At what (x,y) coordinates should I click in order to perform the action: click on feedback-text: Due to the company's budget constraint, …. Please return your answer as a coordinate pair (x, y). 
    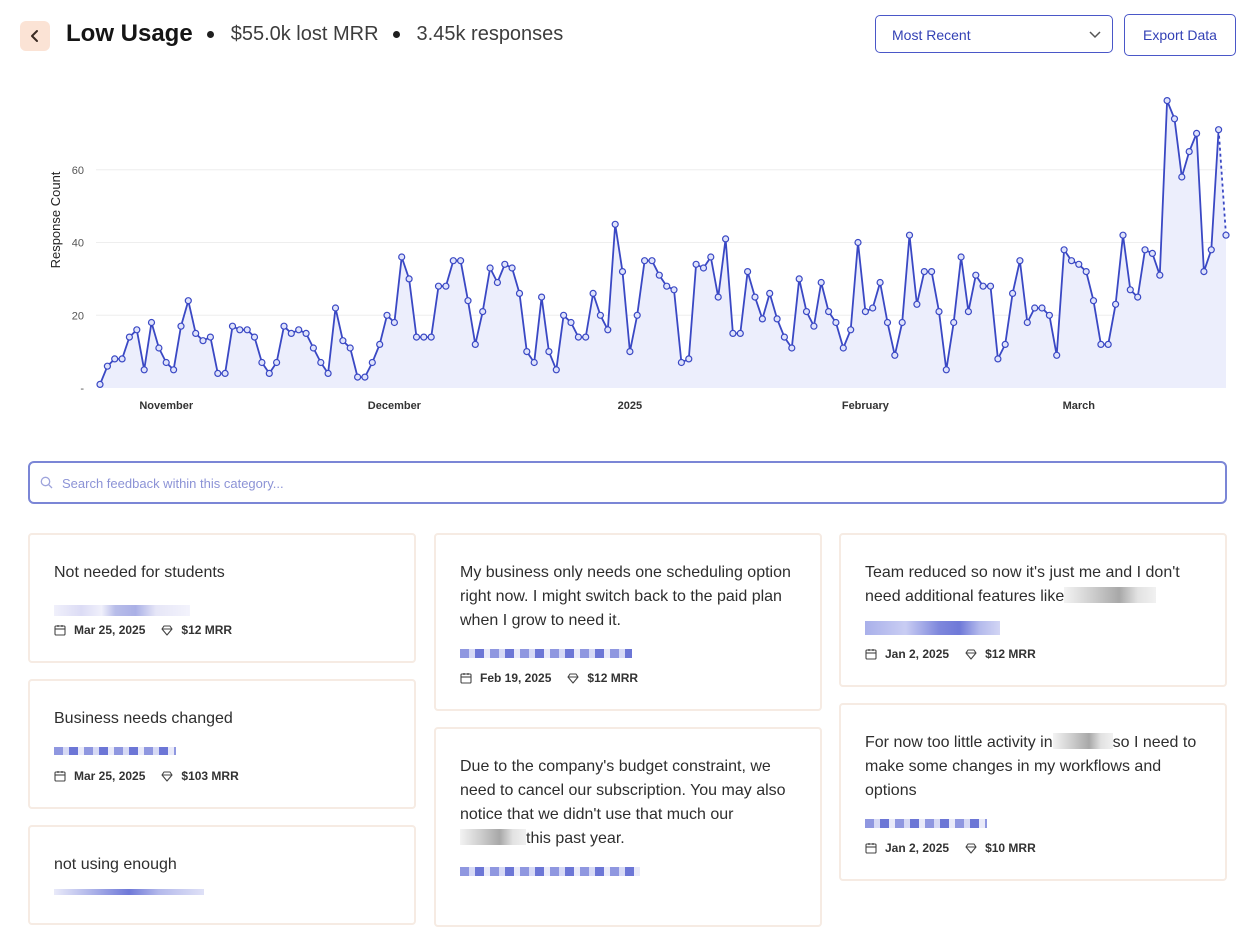
    Looking at the image, I should click on (630, 803).